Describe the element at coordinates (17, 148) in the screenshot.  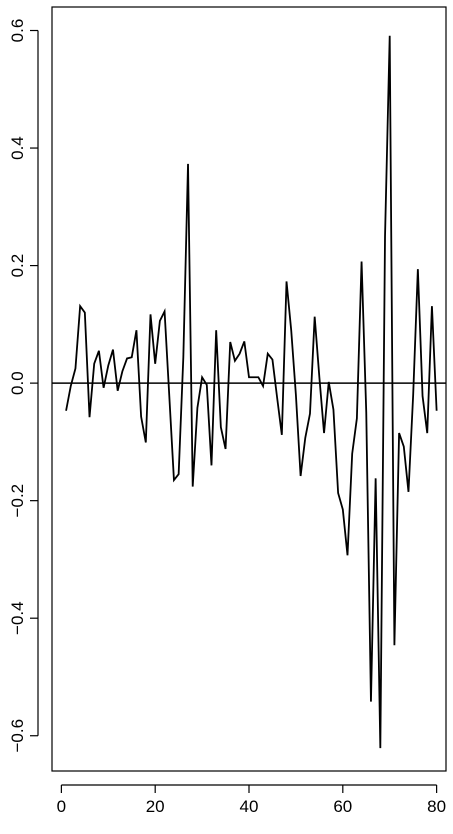
I see `y-tick-label: 0.4` at that location.